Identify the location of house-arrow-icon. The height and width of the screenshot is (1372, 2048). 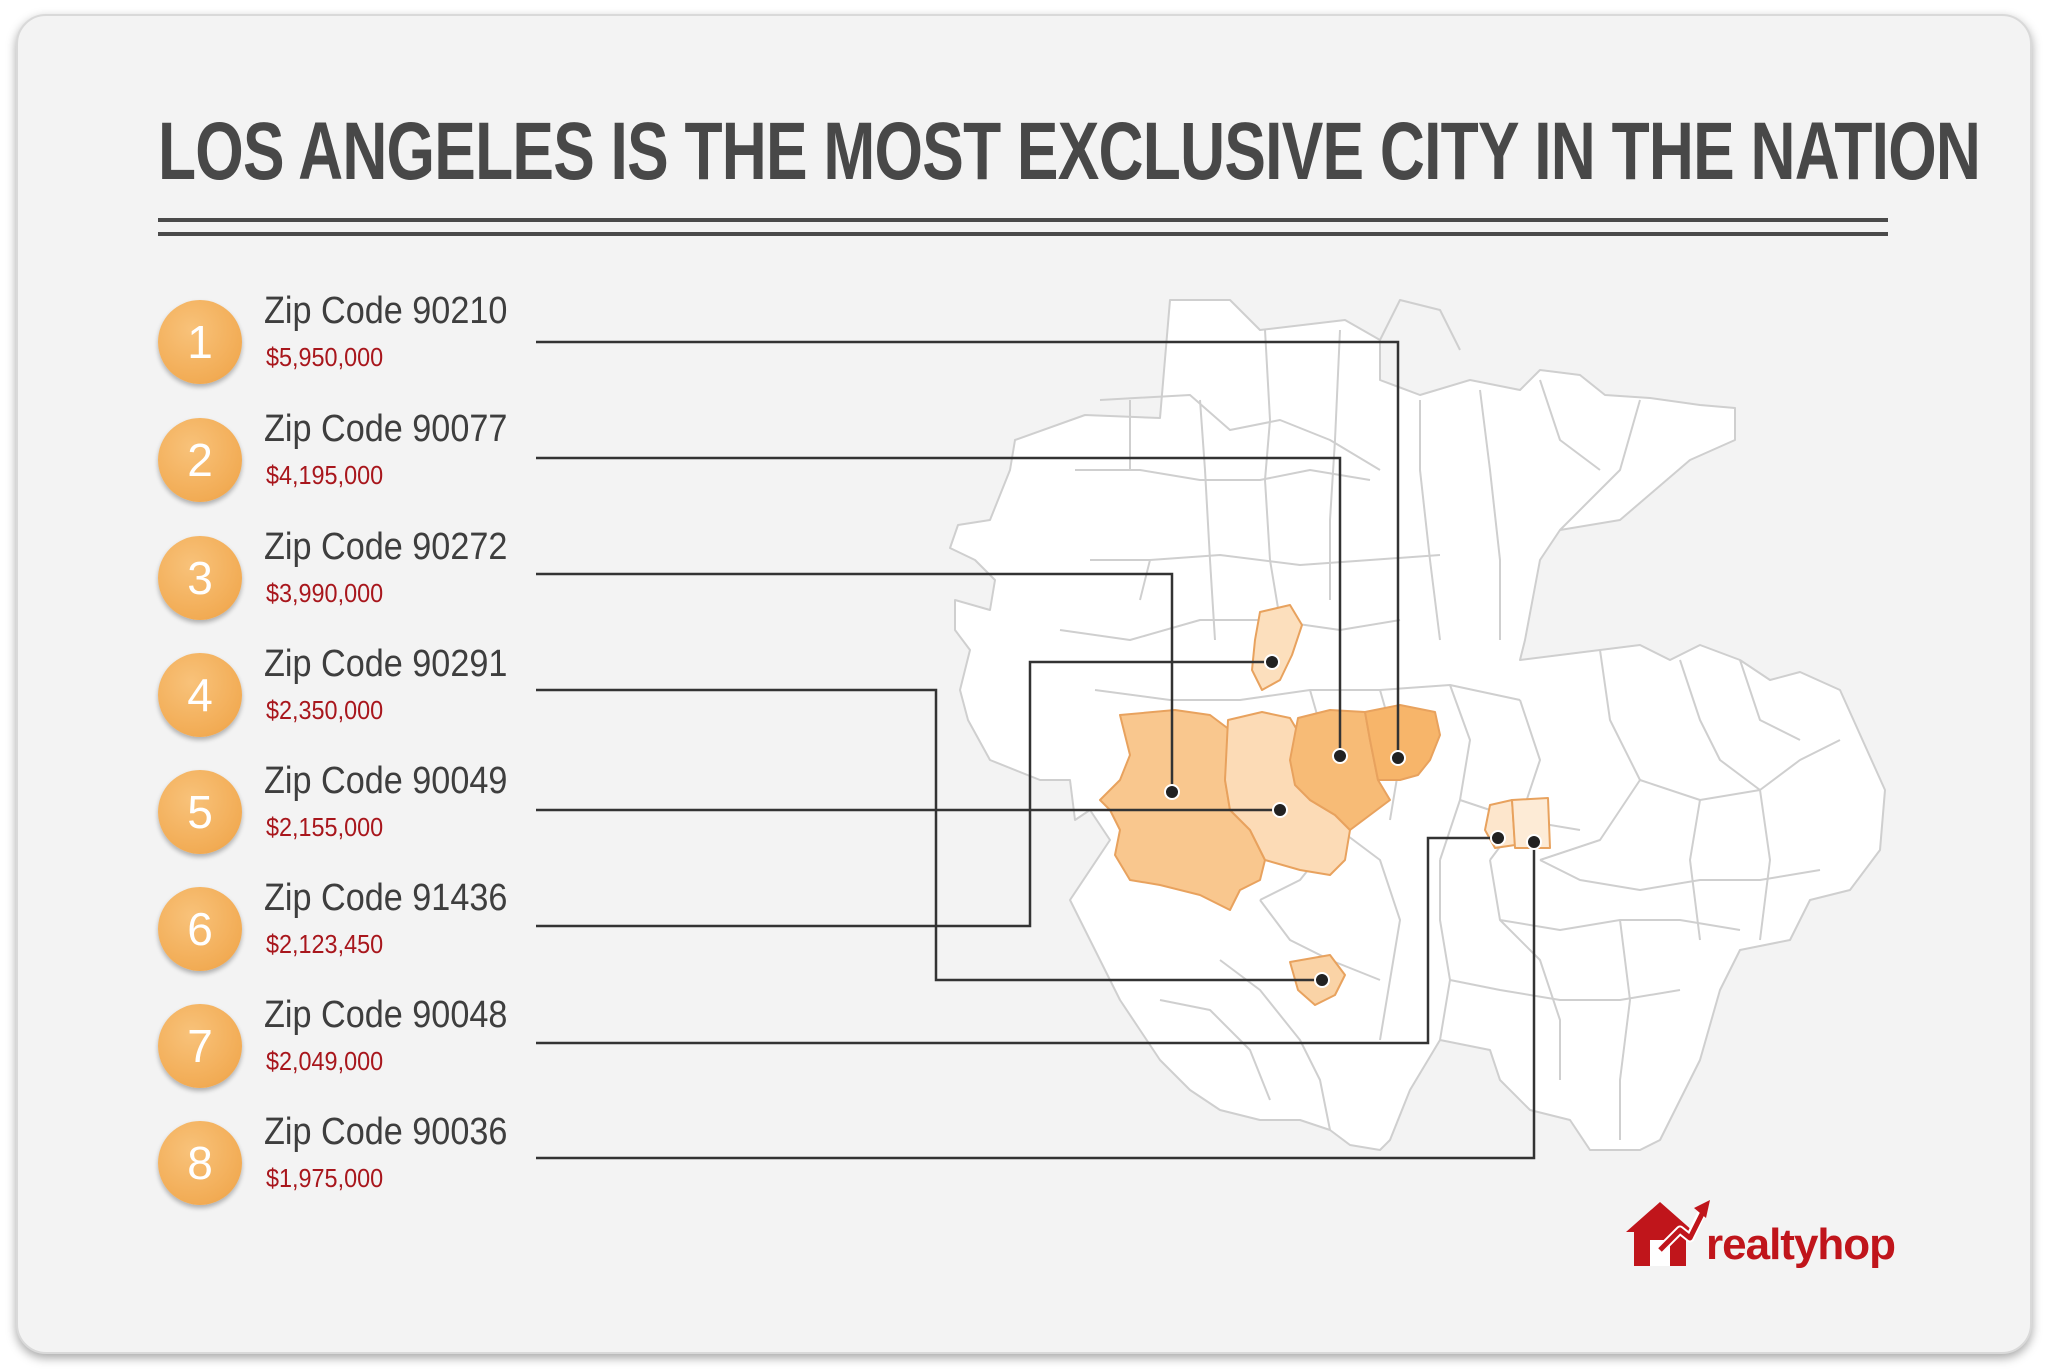
(1668, 1233).